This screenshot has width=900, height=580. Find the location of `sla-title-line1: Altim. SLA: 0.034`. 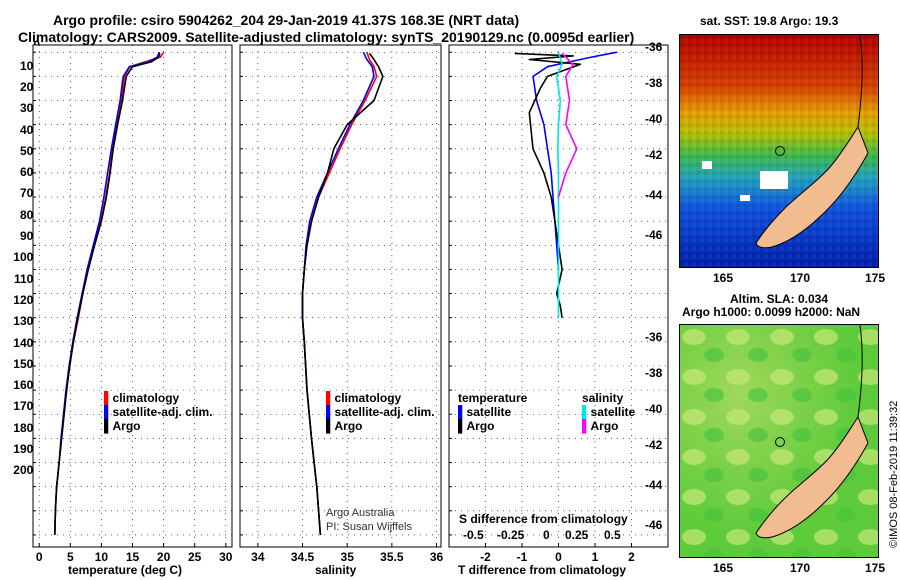

sla-title-line1: Altim. SLA: 0.034 is located at coordinates (779, 299).